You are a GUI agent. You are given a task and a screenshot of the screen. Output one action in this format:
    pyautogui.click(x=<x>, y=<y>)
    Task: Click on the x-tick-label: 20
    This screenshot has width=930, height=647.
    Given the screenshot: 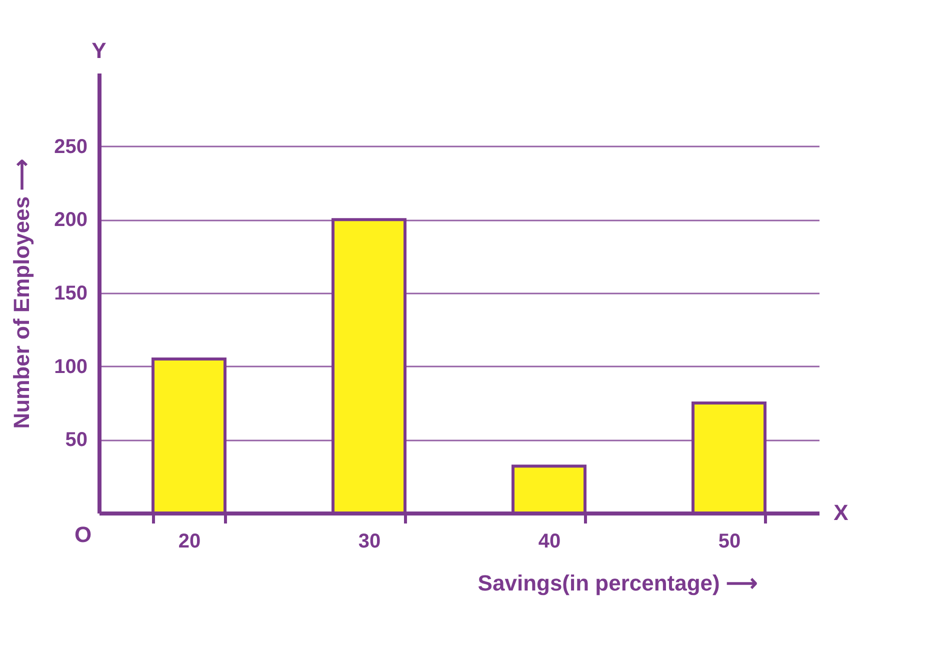 What is the action you would take?
    pyautogui.click(x=189, y=541)
    